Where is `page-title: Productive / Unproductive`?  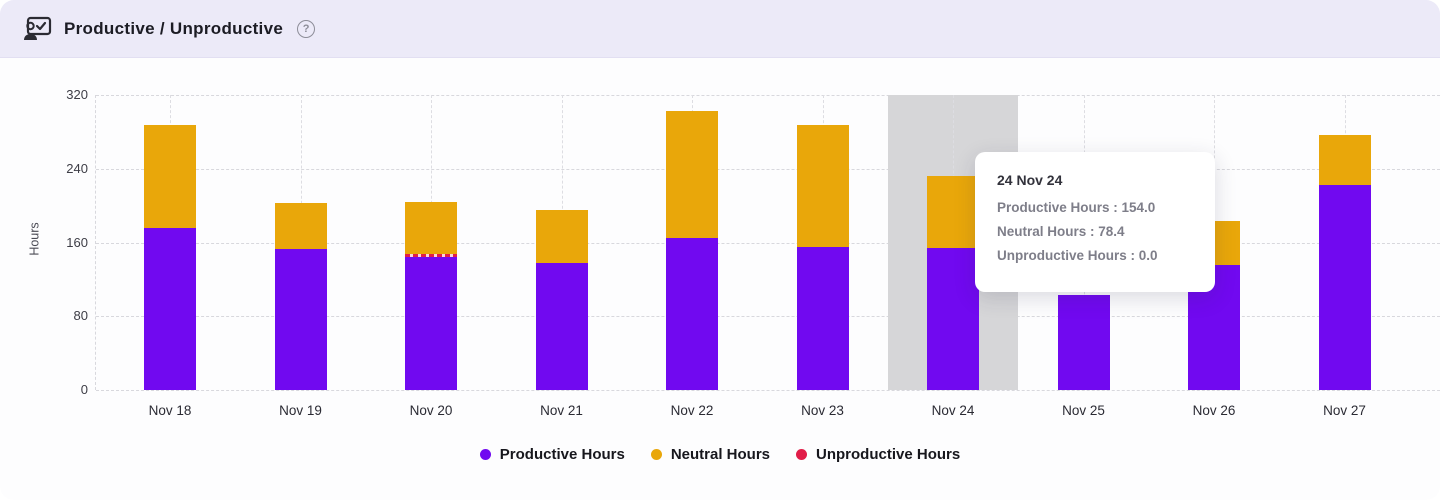
page-title: Productive / Unproductive is located at coordinates (174, 28).